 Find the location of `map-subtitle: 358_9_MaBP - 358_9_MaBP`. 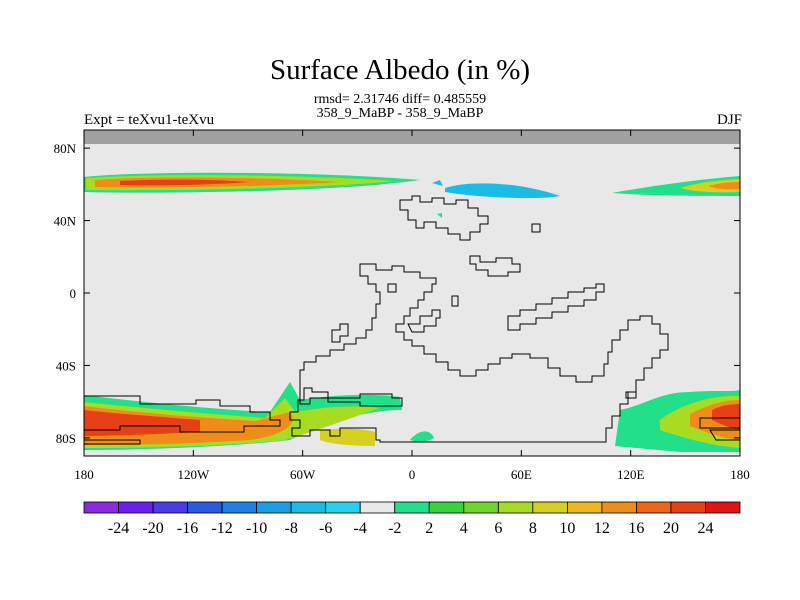

map-subtitle: 358_9_MaBP - 358_9_MaBP is located at coordinates (400, 113).